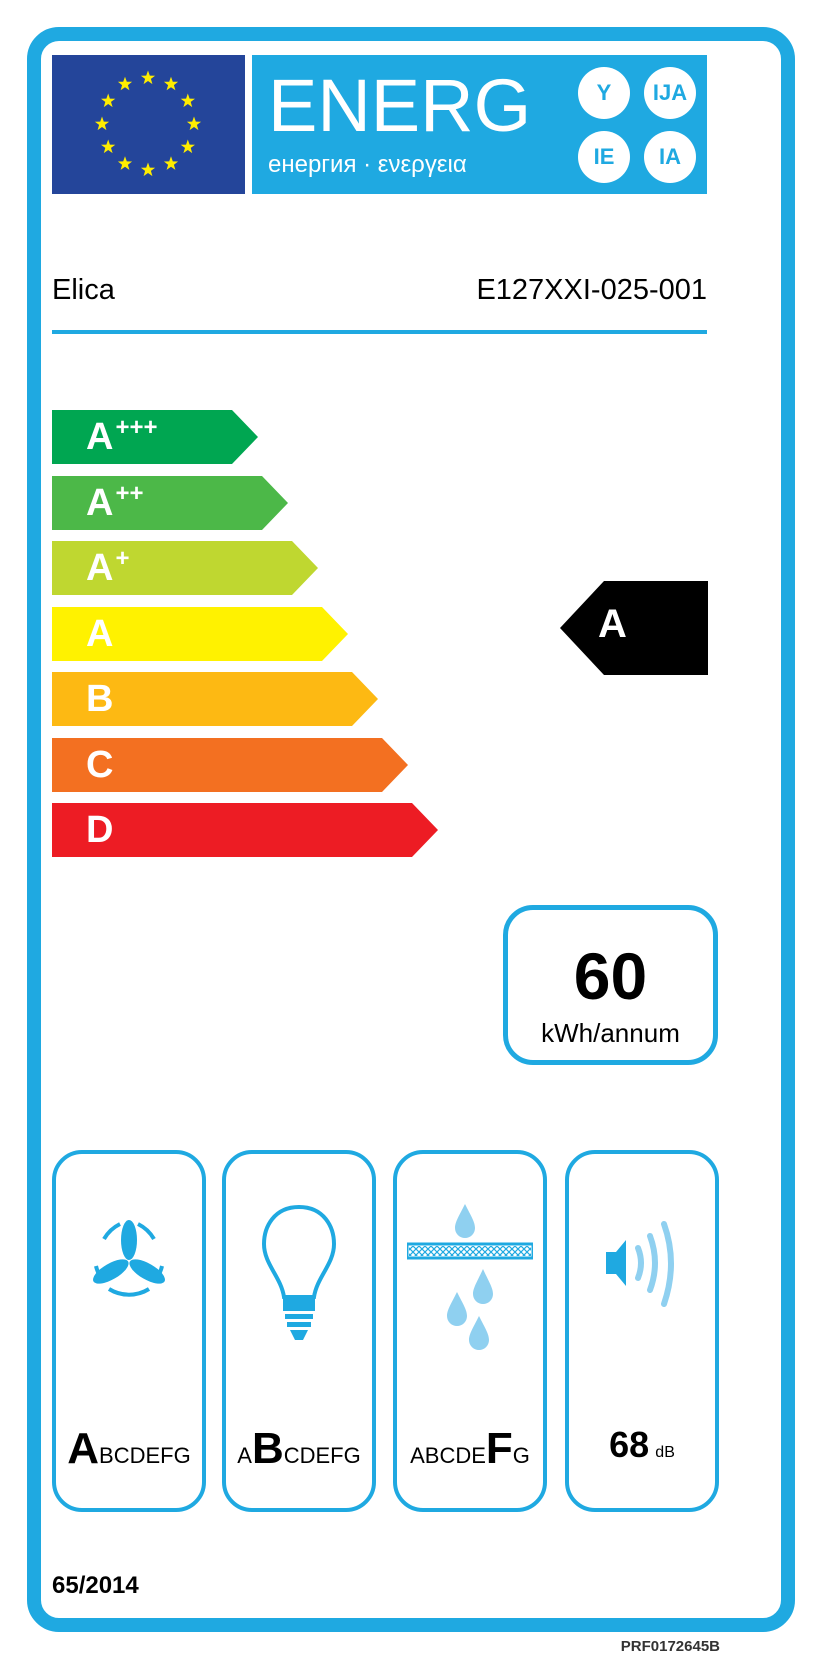 Image resolution: width=825 pixels, height=1672 pixels. What do you see at coordinates (136, 427) in the screenshot?
I see `energy-class-suffix: +++` at bounding box center [136, 427].